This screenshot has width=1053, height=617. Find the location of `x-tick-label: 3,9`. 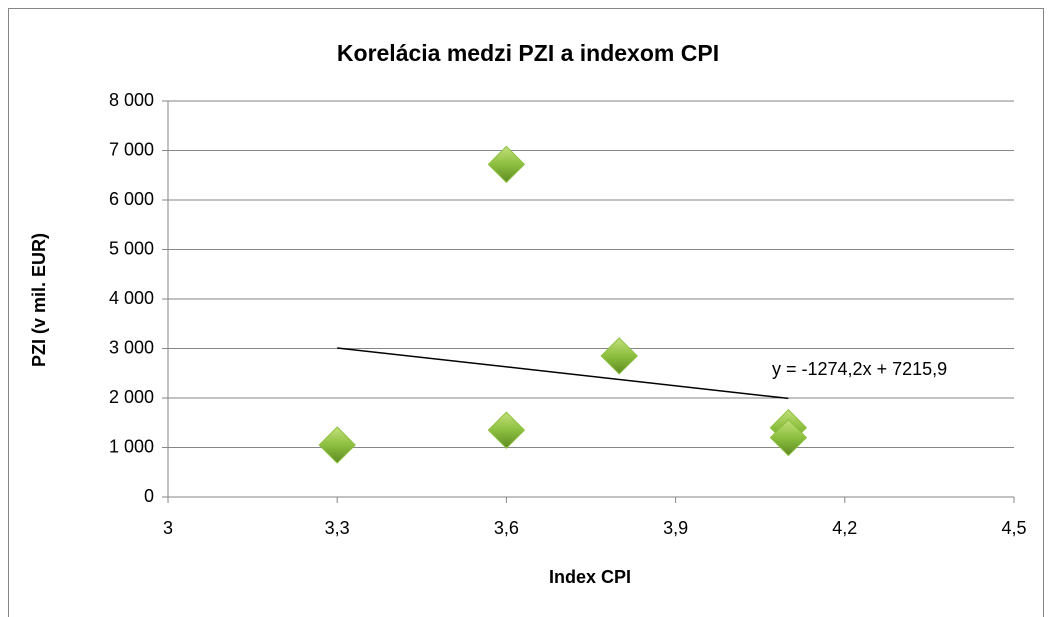

x-tick-label: 3,9 is located at coordinates (675, 528).